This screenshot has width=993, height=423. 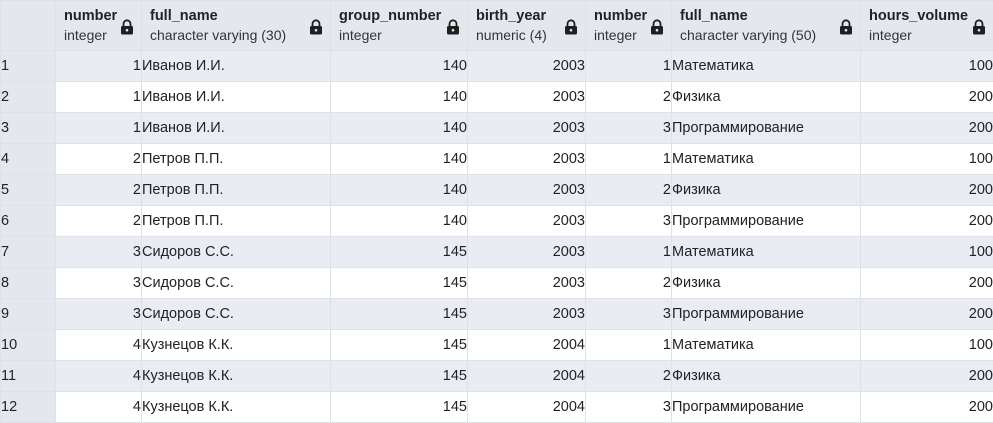 What do you see at coordinates (28, 345) in the screenshot?
I see `row-number: 10` at bounding box center [28, 345].